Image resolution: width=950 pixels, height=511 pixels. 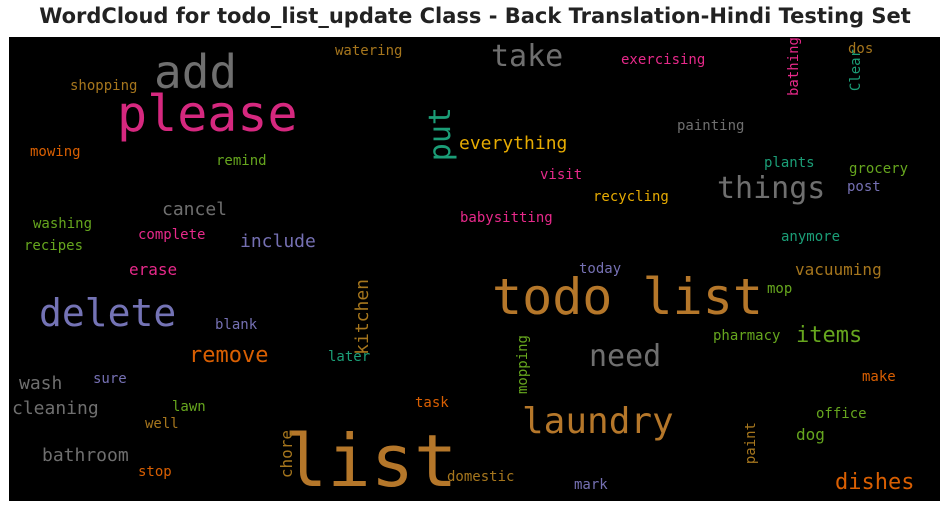 I want to click on word-mopping: mopping, so click(x=523, y=365).